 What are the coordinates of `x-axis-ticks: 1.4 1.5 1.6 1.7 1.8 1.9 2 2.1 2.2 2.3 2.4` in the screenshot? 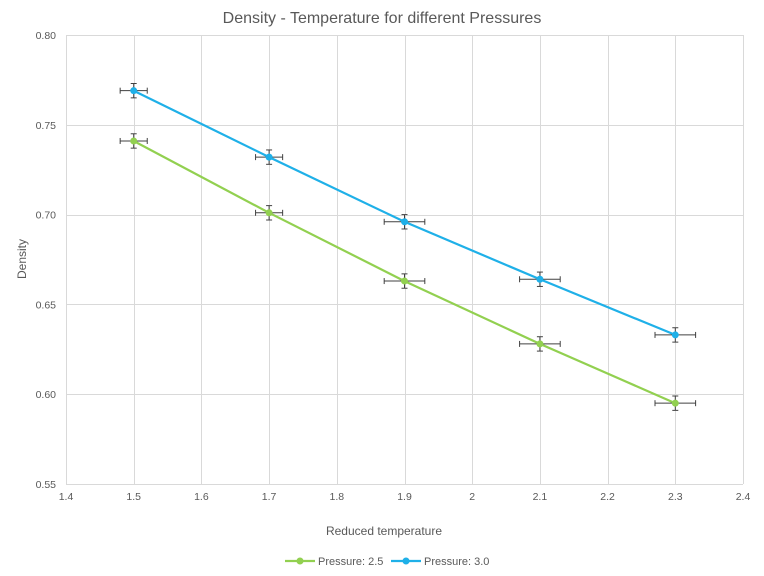 It's located at (405, 497).